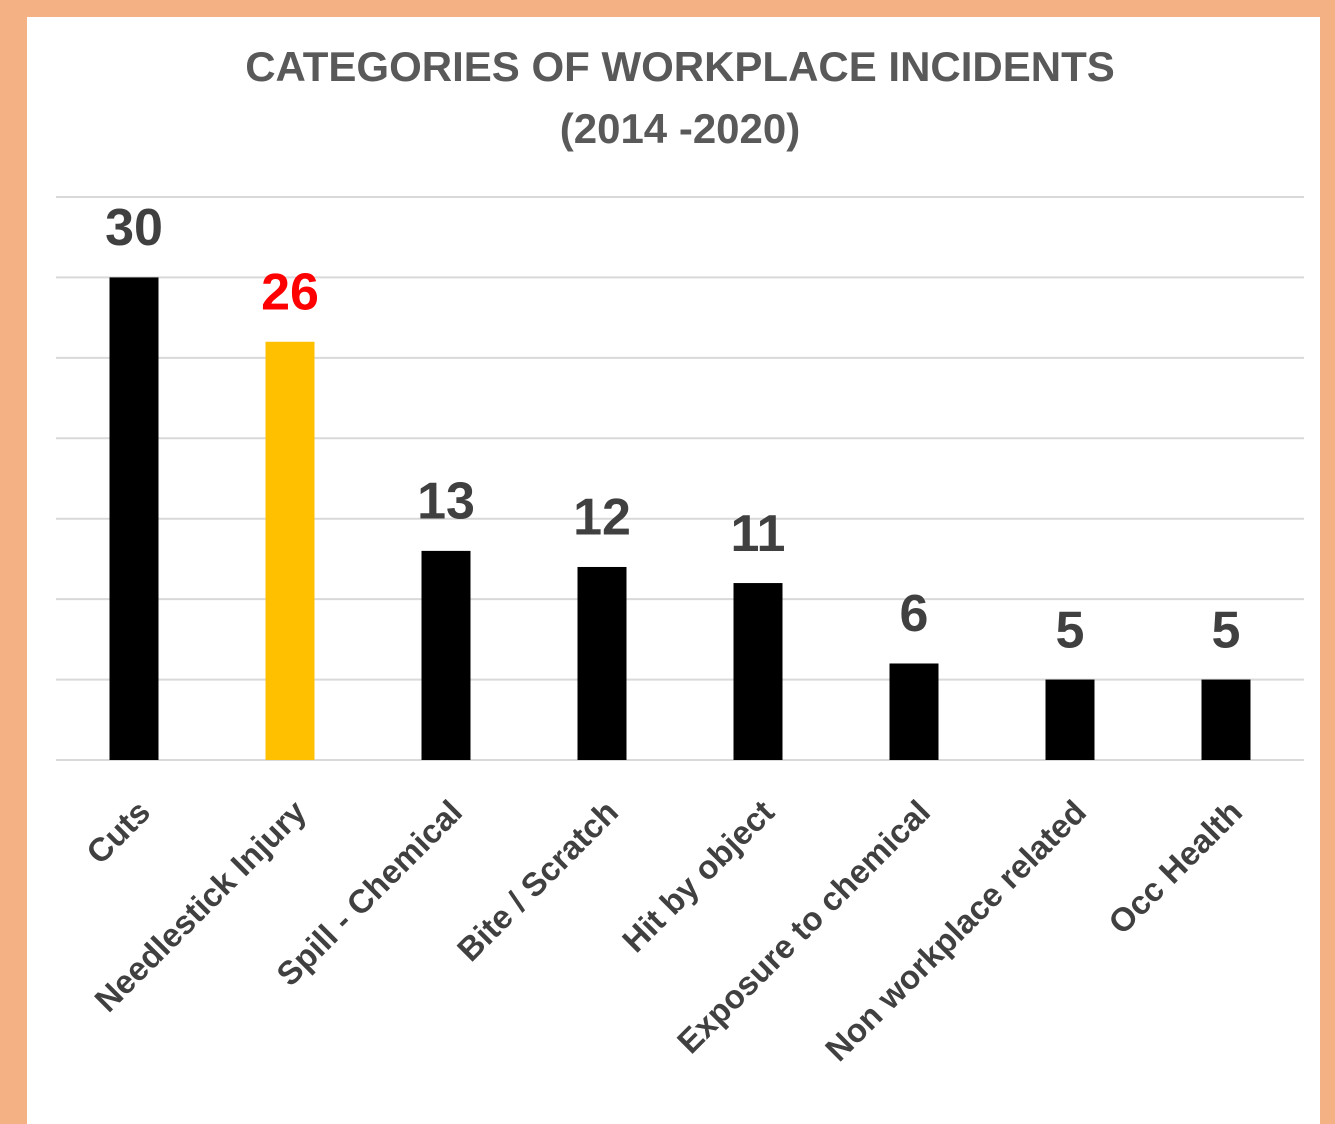 Image resolution: width=1335 pixels, height=1124 pixels. What do you see at coordinates (758, 534) in the screenshot?
I see `value-label: 11` at bounding box center [758, 534].